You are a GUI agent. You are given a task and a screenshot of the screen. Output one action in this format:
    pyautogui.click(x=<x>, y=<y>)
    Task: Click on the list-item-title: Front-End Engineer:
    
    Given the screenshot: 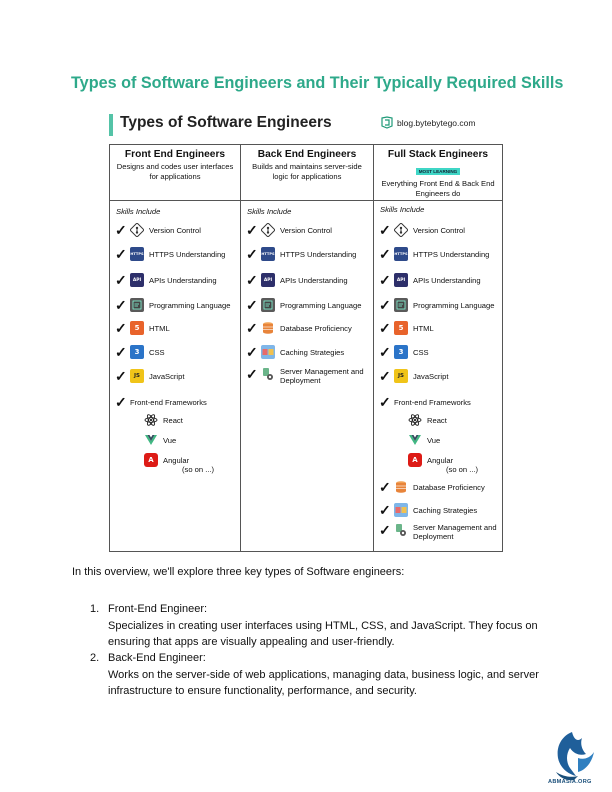 What is the action you would take?
    pyautogui.click(x=158, y=609)
    